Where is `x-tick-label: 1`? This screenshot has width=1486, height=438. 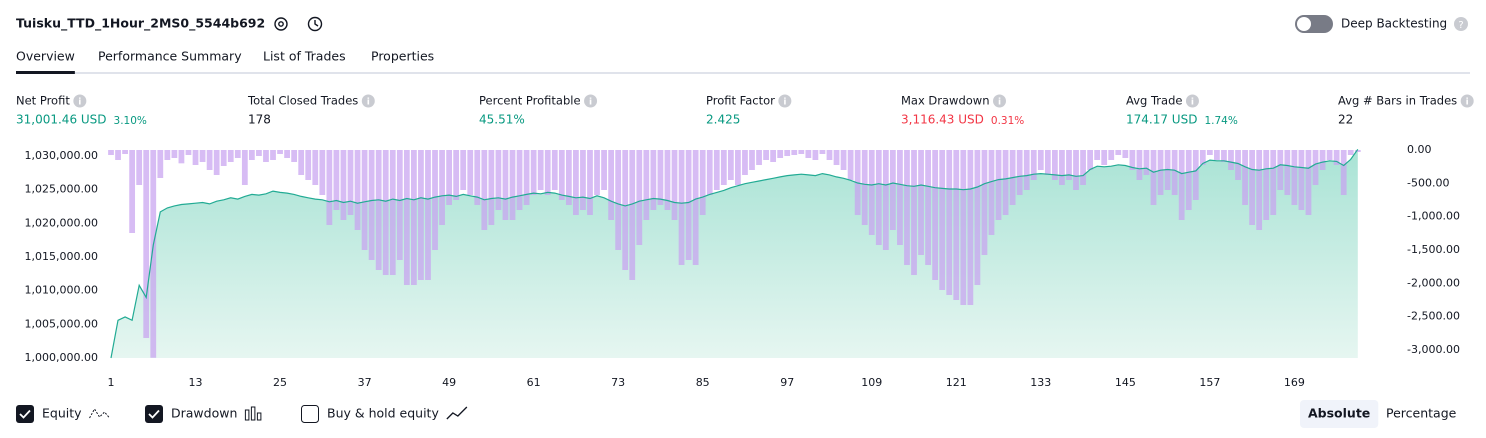
x-tick-label: 1 is located at coordinates (111, 382).